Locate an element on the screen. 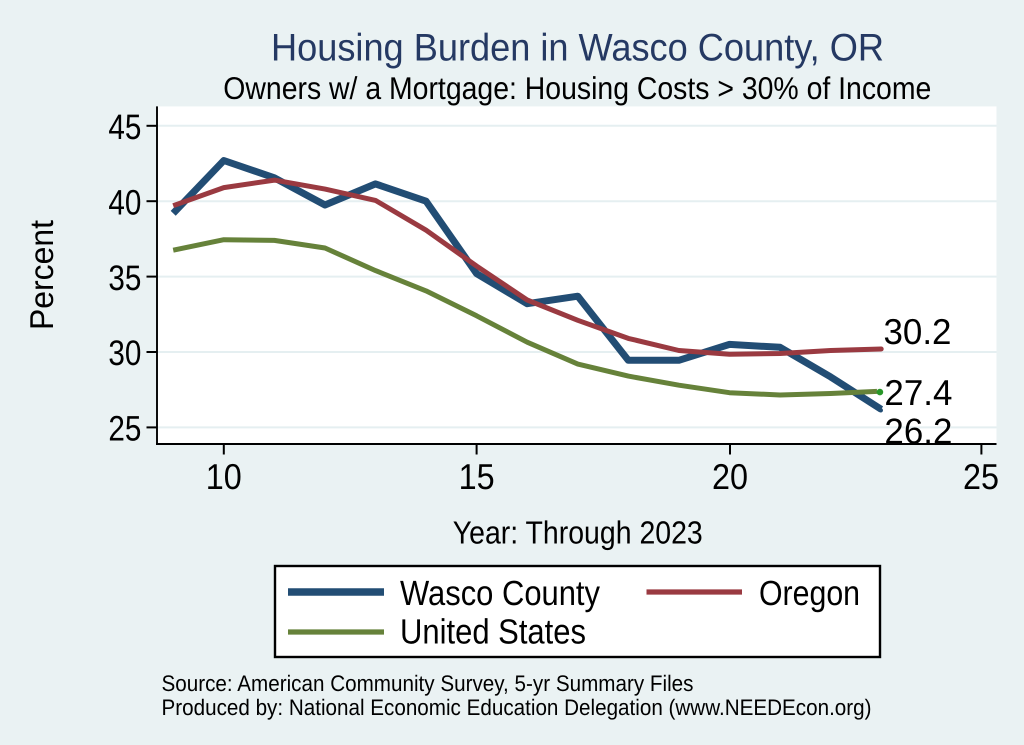 Image resolution: width=1024 pixels, height=745 pixels. svg-text: 27.4 is located at coordinates (918, 392).